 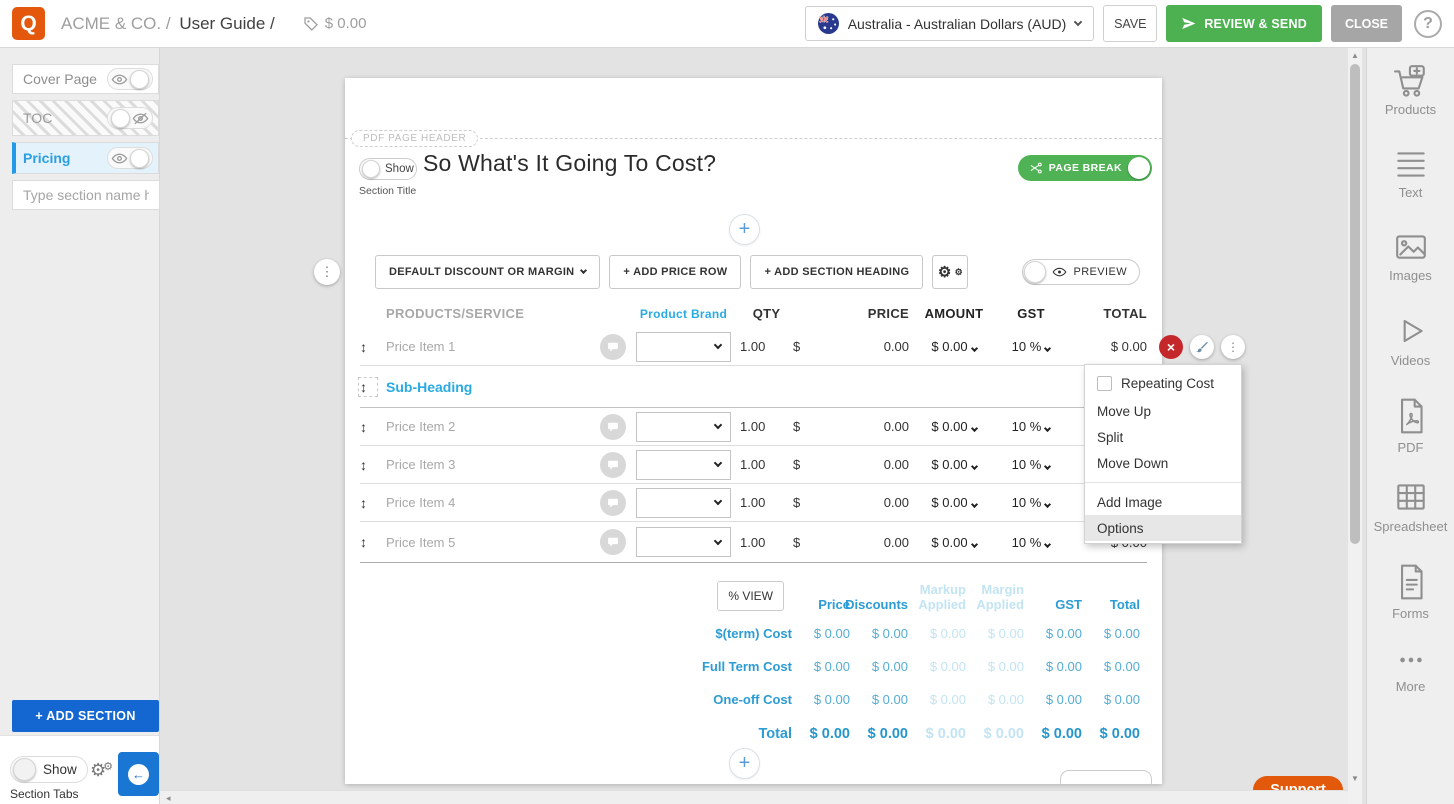 I want to click on menu-item-add-image: Add Image, so click(x=1163, y=502).